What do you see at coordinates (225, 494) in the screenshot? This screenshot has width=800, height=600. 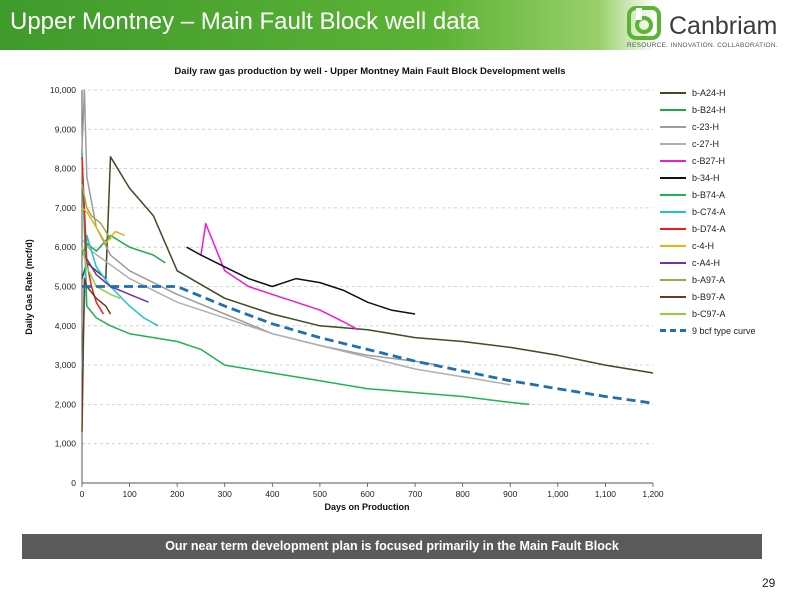 I see `x-tick-label: 300` at bounding box center [225, 494].